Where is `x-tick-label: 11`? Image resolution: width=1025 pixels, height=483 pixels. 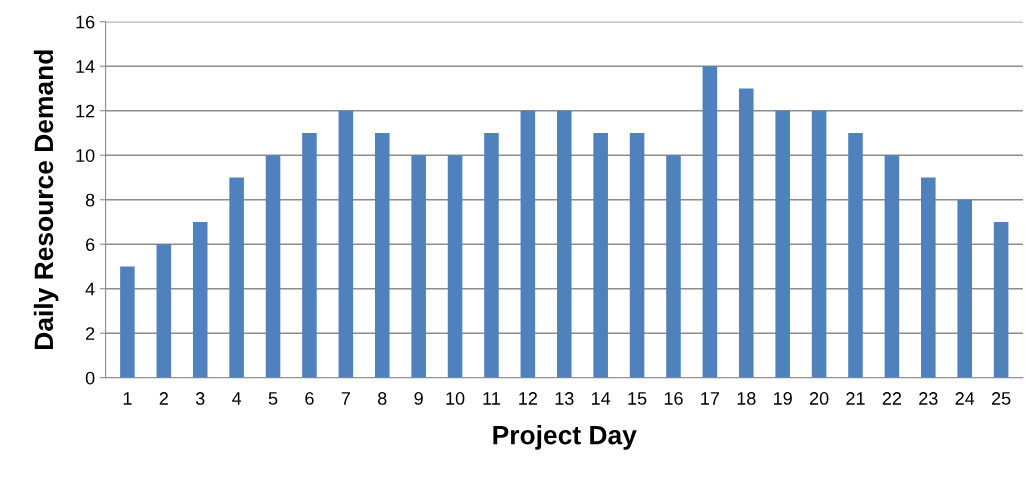 x-tick-label: 11 is located at coordinates (491, 398).